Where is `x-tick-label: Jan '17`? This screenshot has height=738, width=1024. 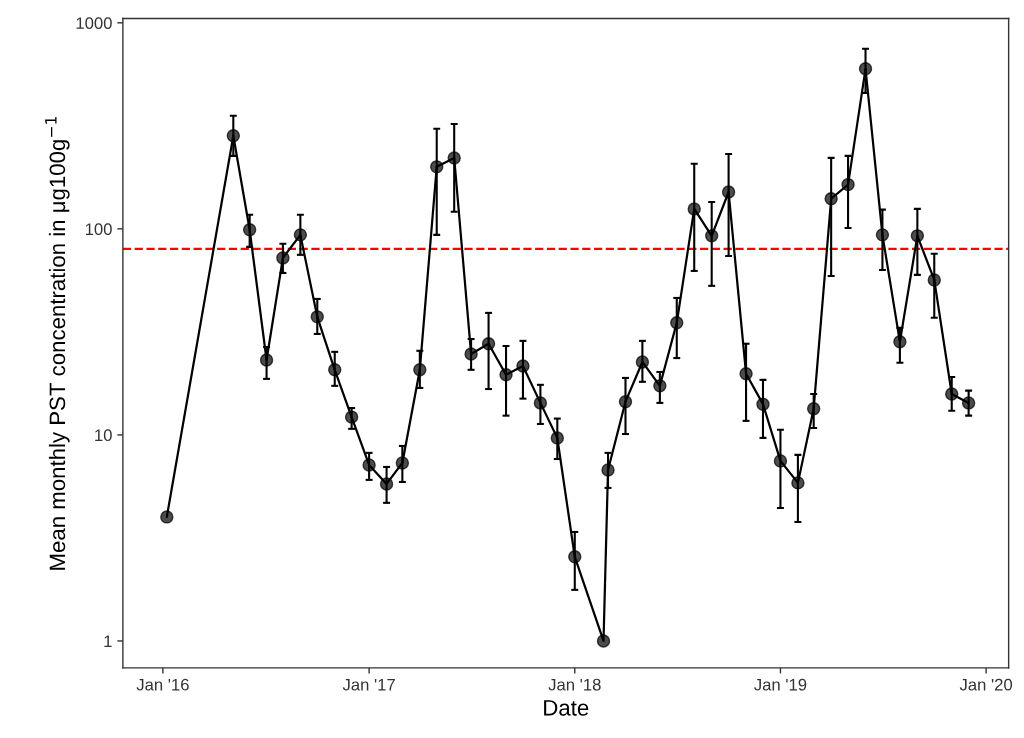
x-tick-label: Jan '17 is located at coordinates (368, 684).